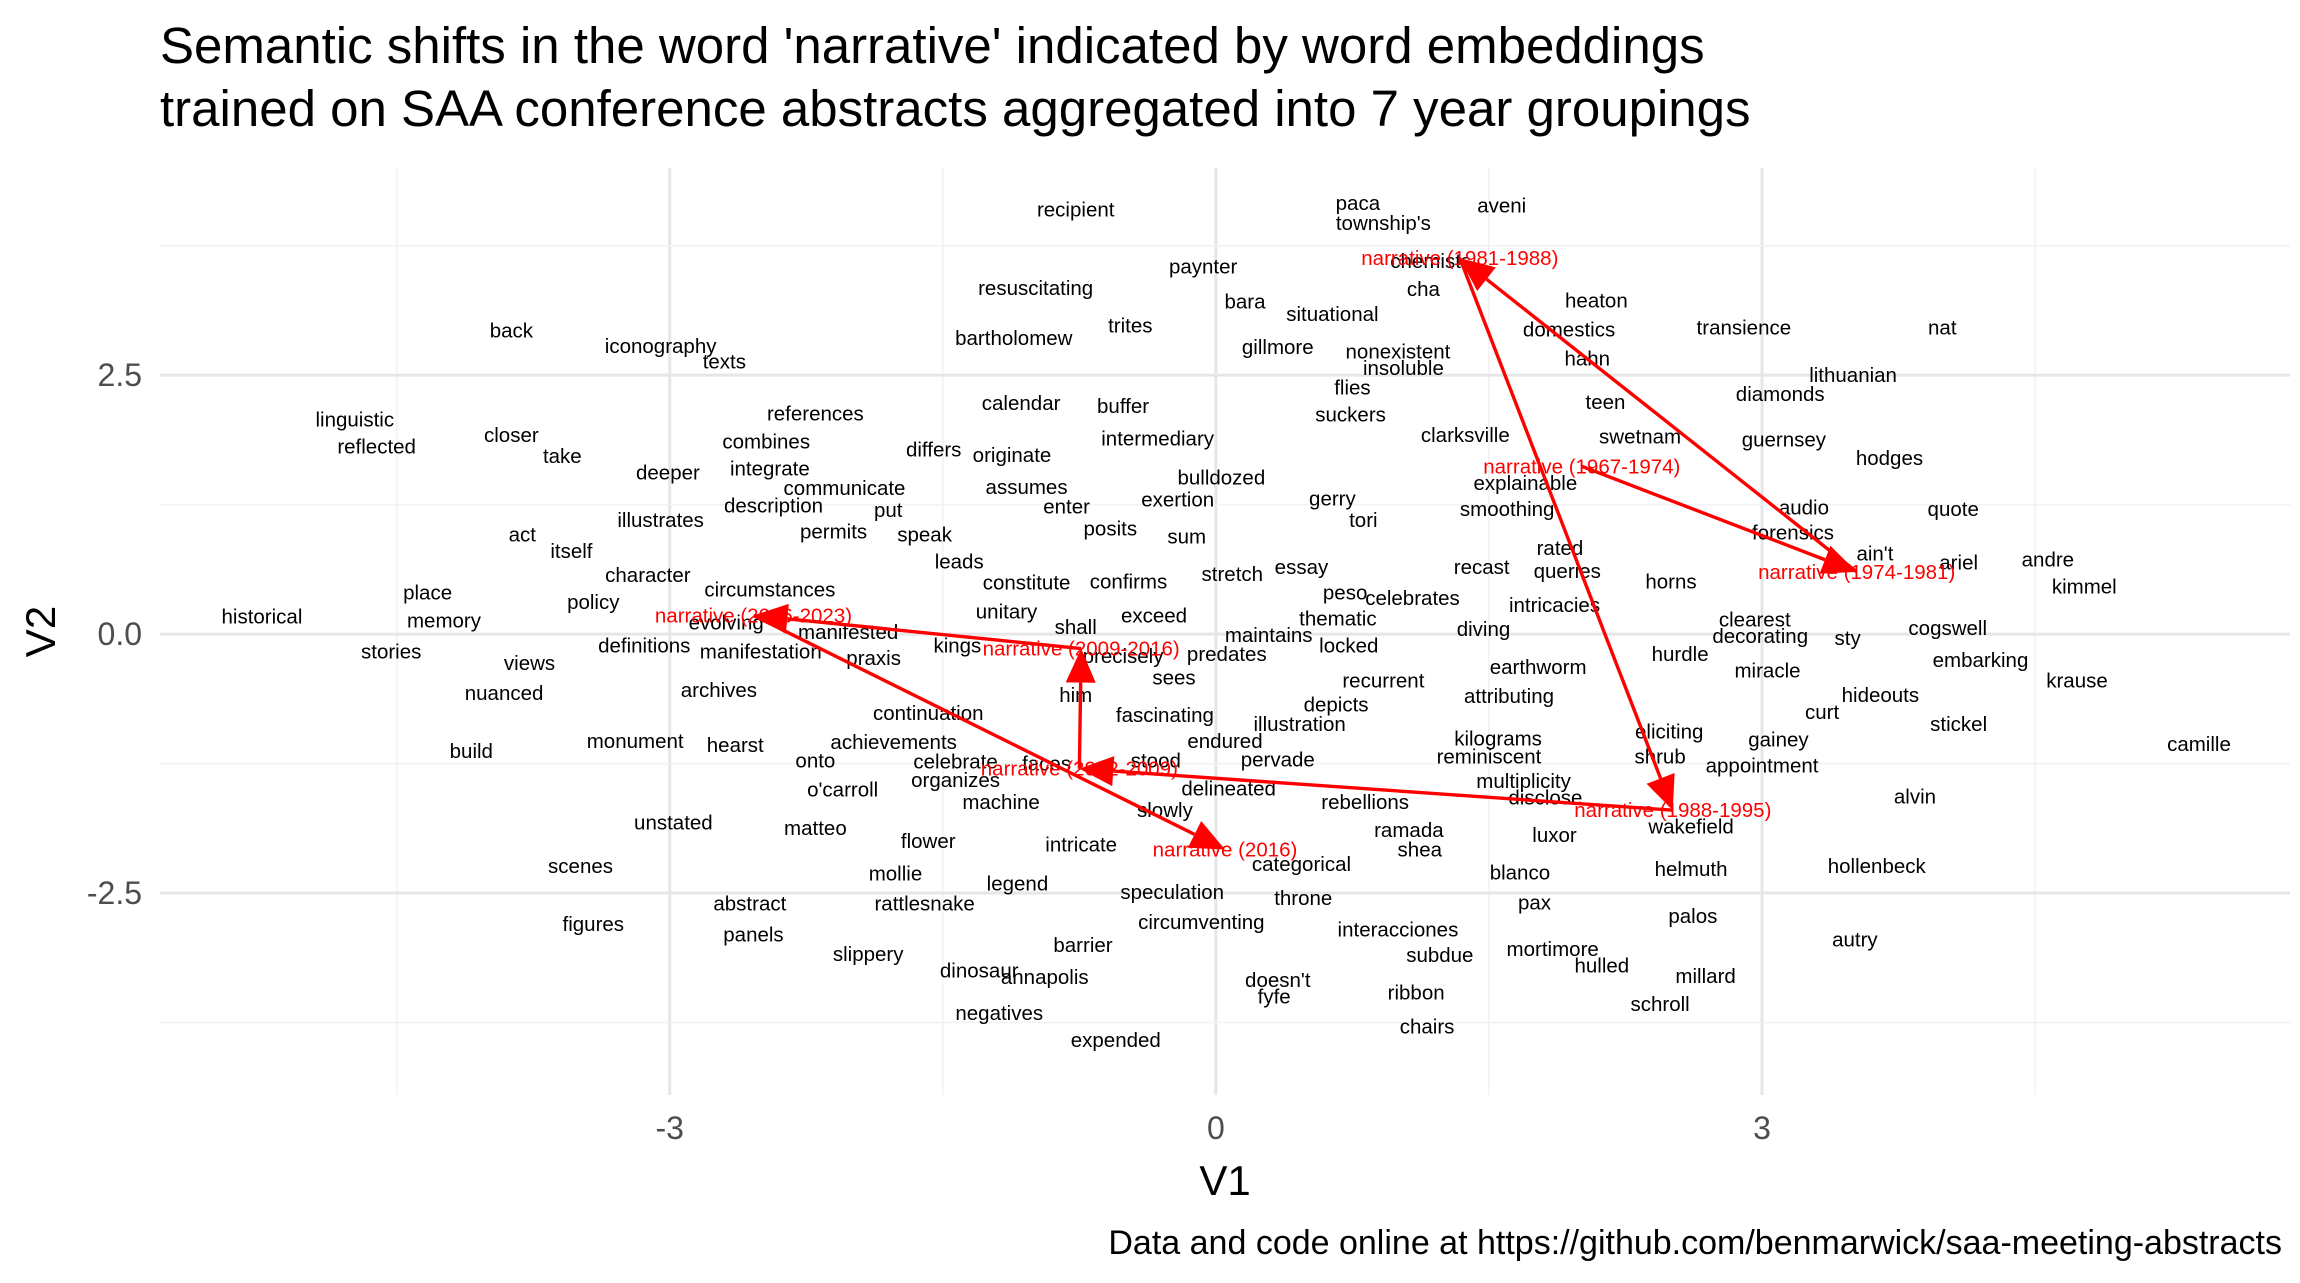  I want to click on word-label: panels, so click(753, 934).